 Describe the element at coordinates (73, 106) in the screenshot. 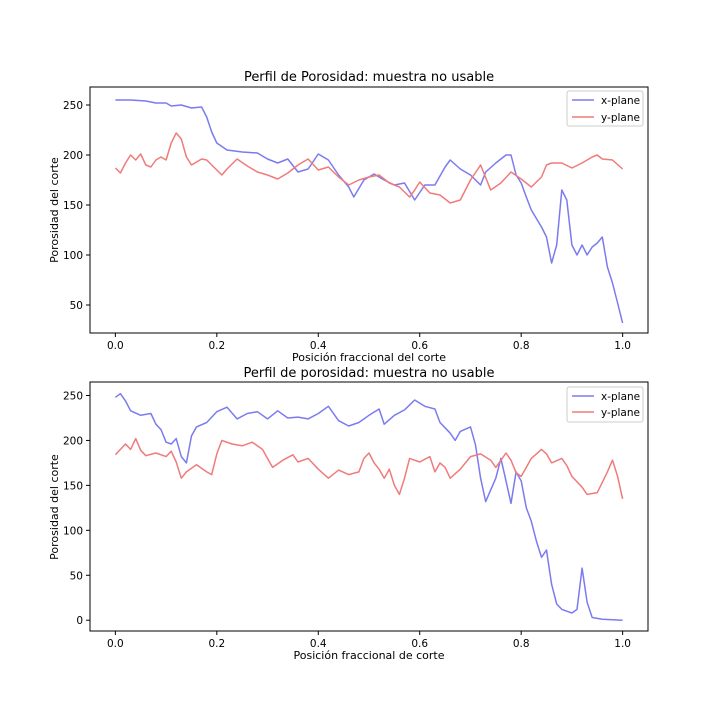

I see `top-y-tick-label: 250` at that location.